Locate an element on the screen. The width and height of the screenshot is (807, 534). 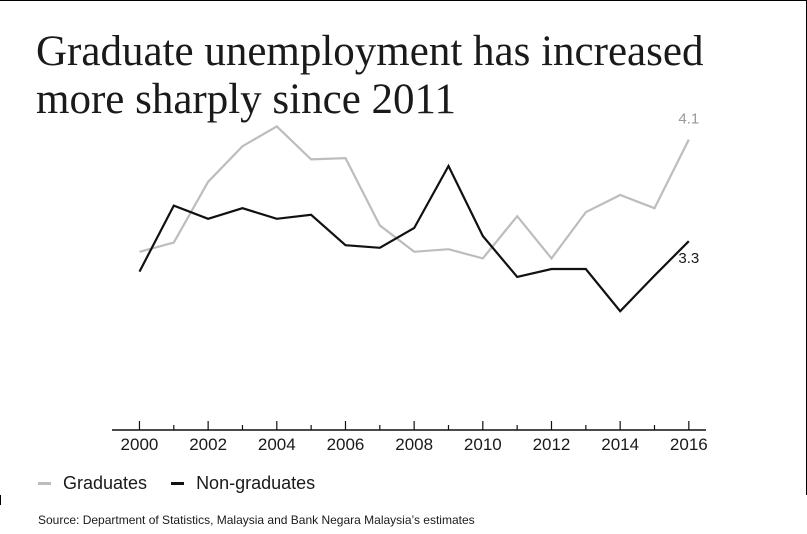
x-tick-label-2016: 2016 is located at coordinates (689, 444).